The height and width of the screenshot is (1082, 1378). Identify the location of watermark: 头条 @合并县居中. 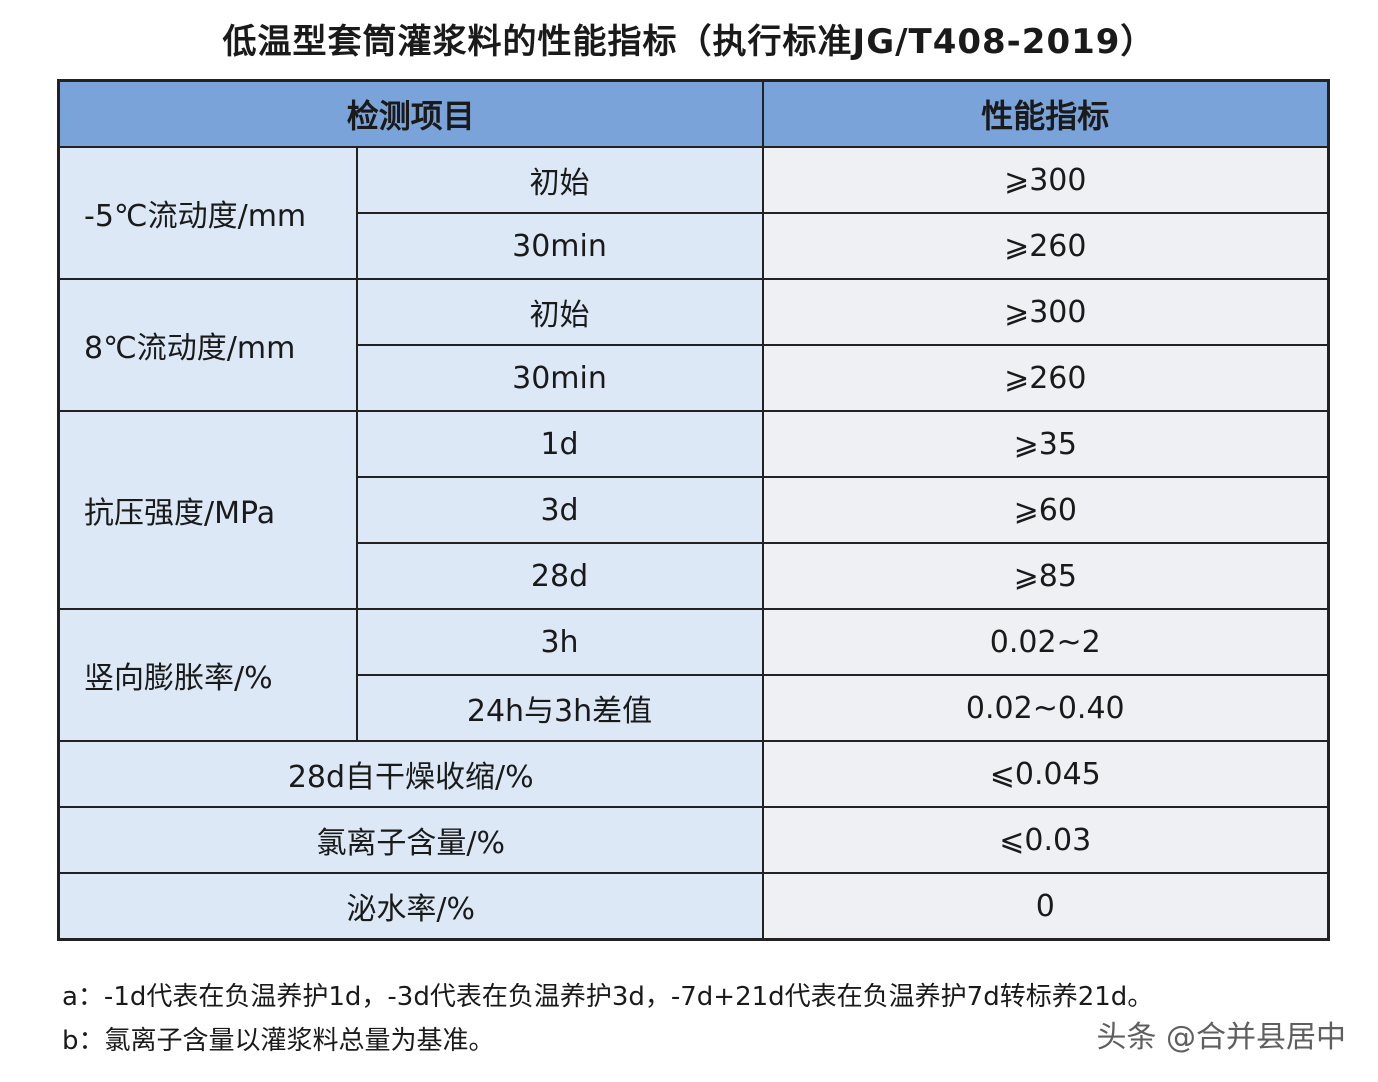
(1221, 1037).